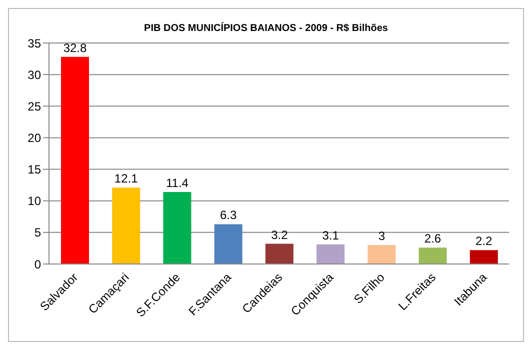 This screenshot has width=532, height=350. Describe the element at coordinates (331, 235) in the screenshot. I see `data-label: 3.1` at that location.